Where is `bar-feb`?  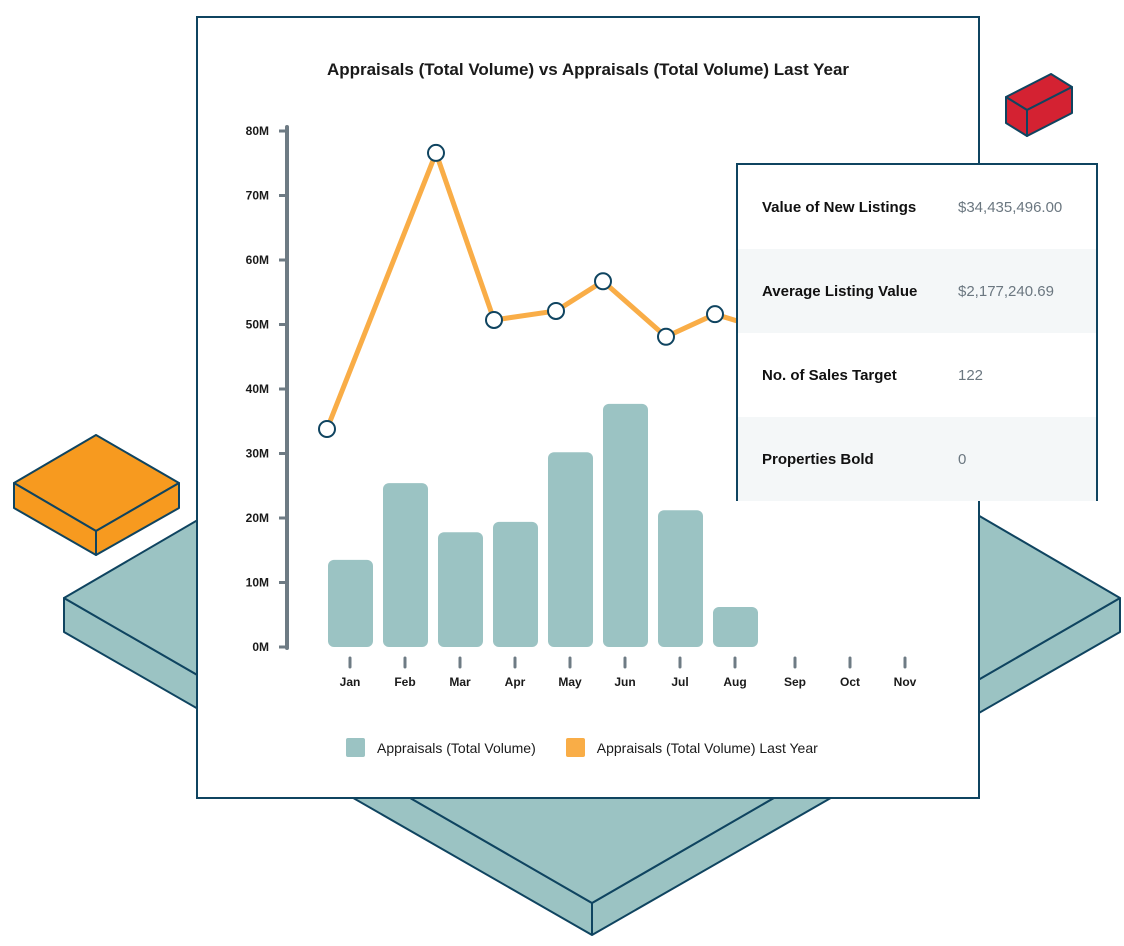
bar-feb is located at coordinates (405, 565).